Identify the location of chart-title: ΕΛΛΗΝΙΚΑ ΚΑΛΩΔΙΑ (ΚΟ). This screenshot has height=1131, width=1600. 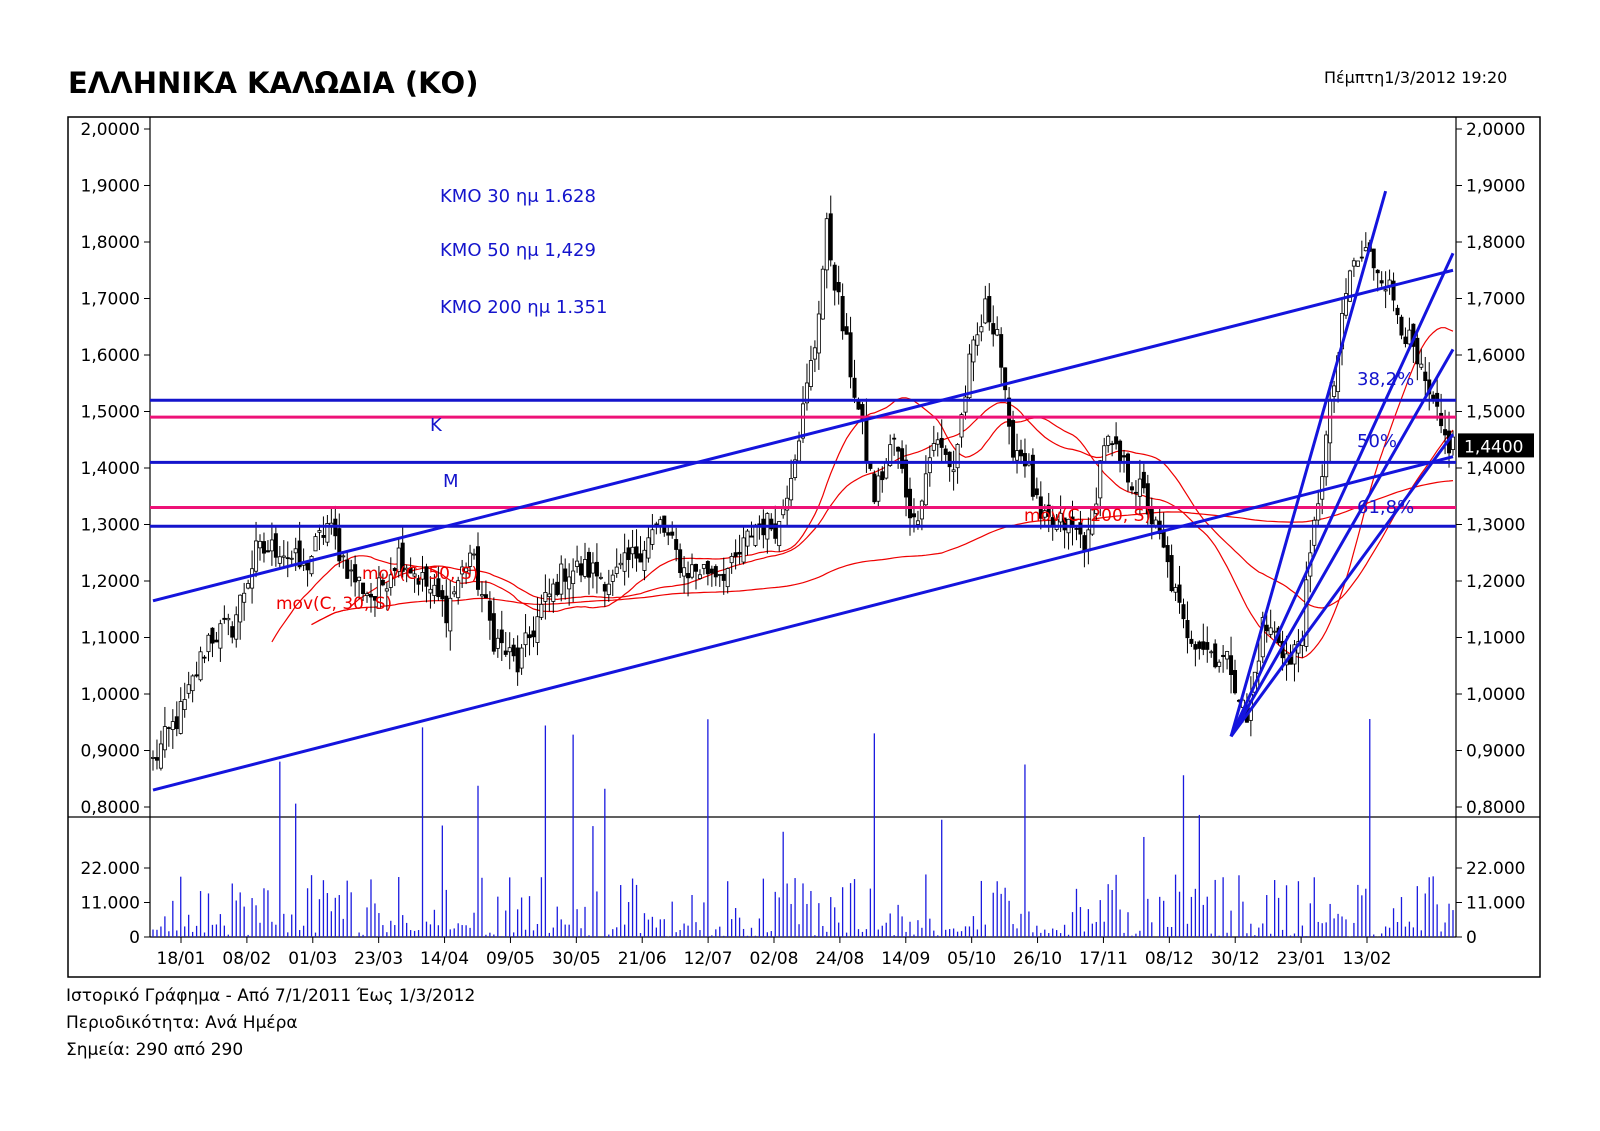
(273, 83).